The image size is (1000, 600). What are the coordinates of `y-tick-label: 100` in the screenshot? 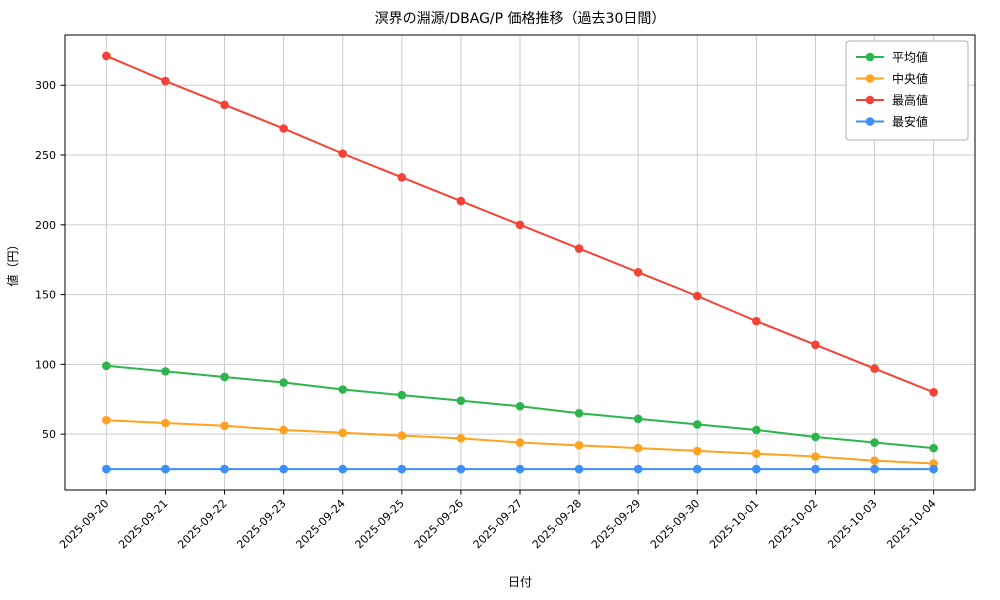 It's located at (45, 364).